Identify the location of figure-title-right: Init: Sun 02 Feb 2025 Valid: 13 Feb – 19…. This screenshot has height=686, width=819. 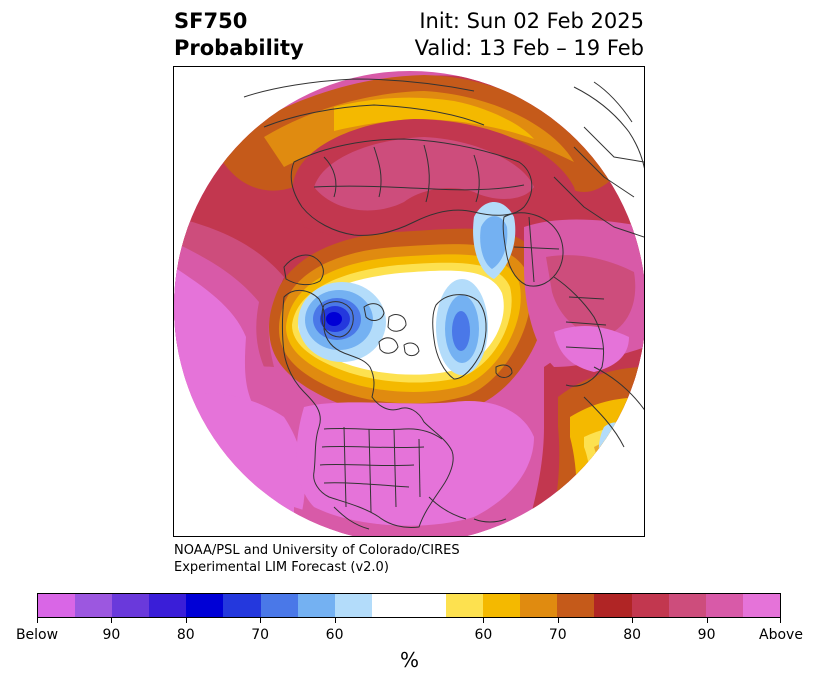
(529, 35).